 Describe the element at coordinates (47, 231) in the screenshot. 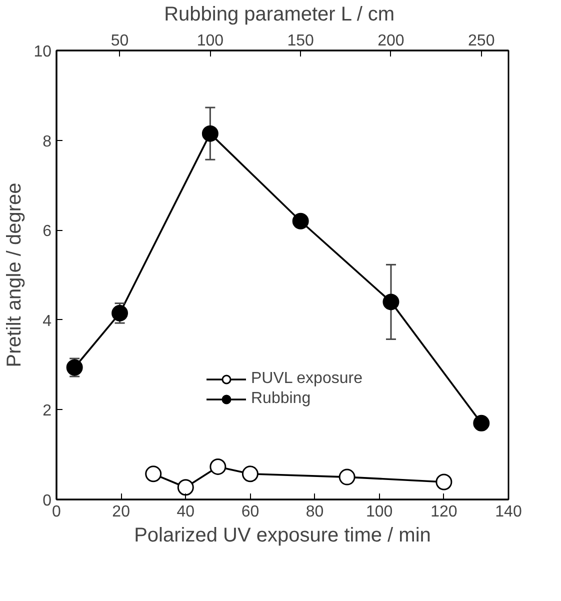

I see `y-tick-label: 6` at that location.